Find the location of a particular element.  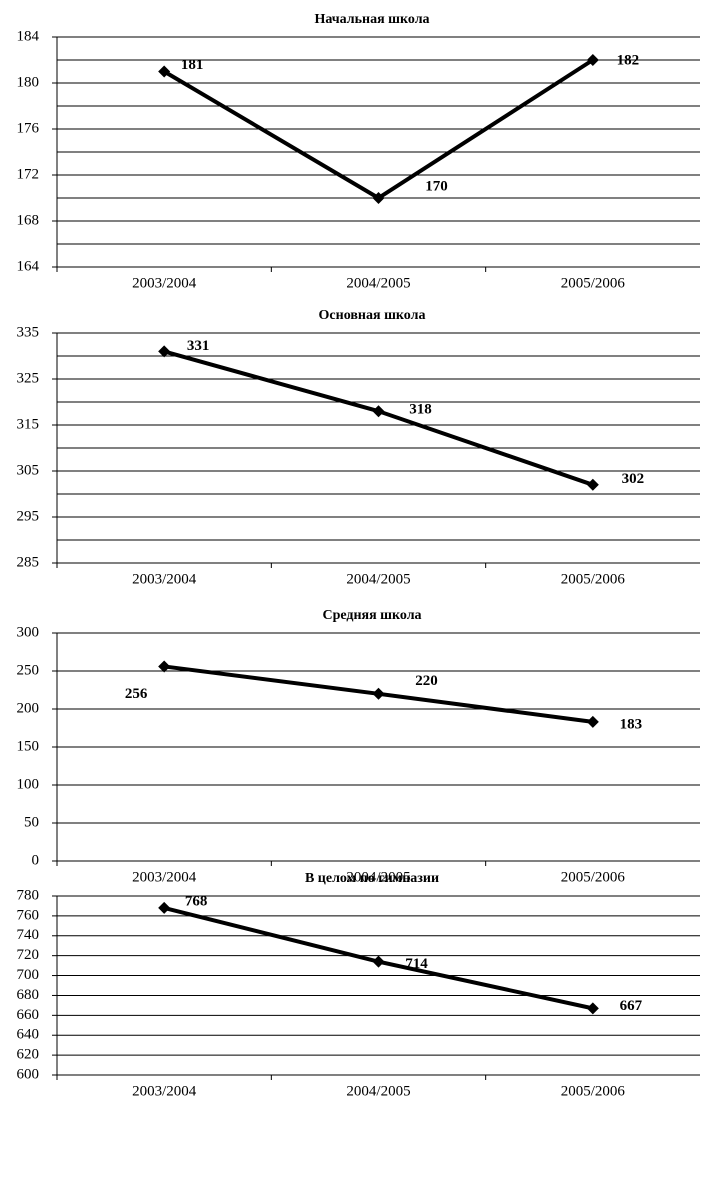

data-label: 768 is located at coordinates (196, 901).